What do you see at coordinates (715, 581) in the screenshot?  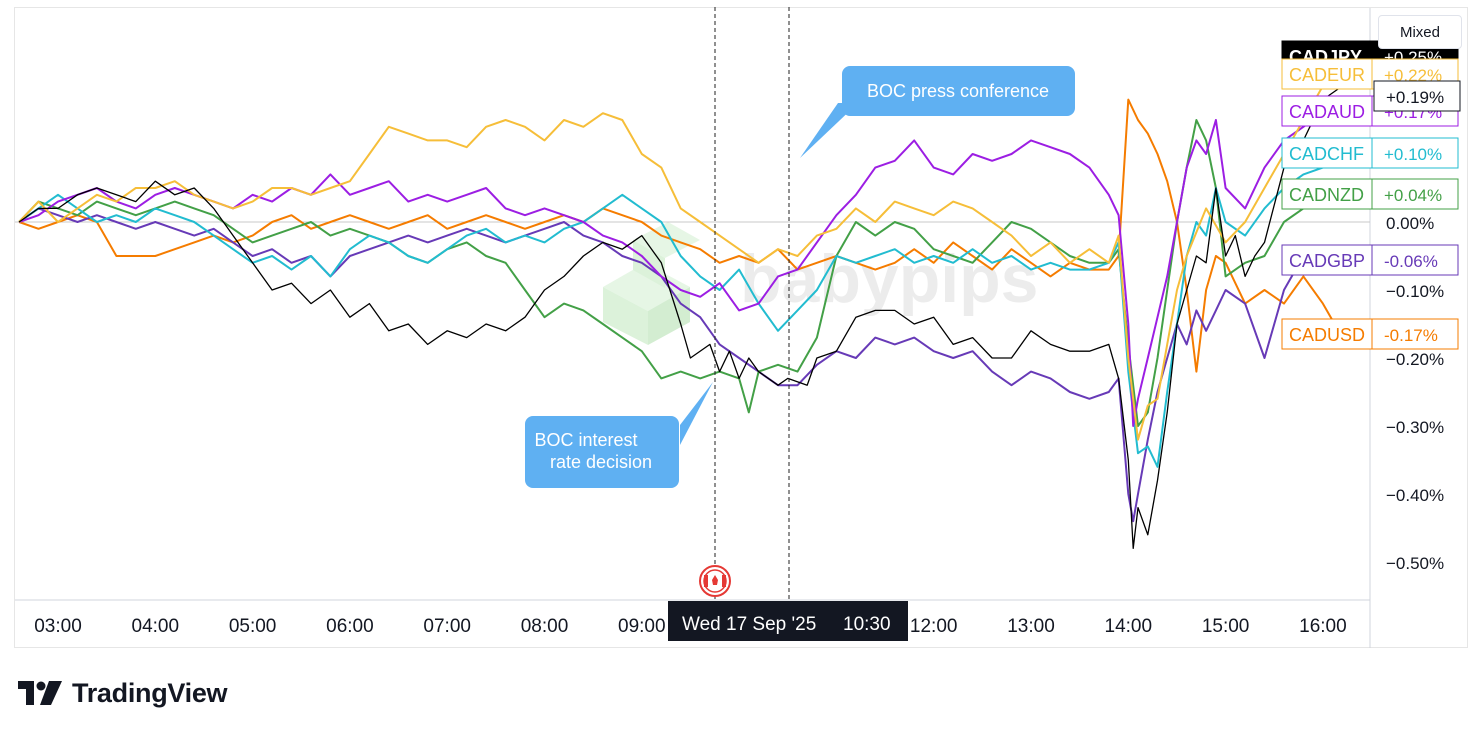 I see `canada-flag-icon` at bounding box center [715, 581].